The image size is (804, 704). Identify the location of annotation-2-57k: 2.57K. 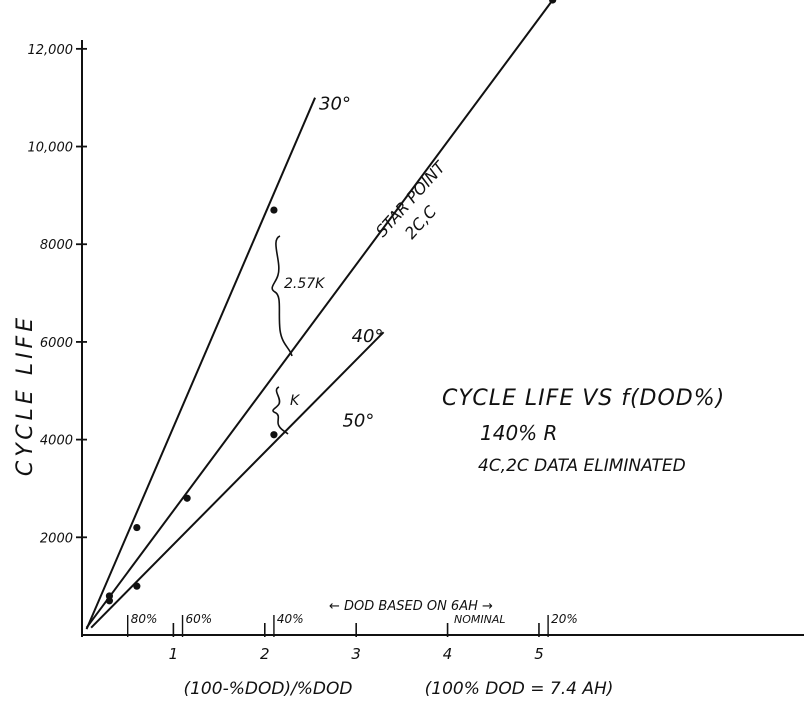
(305, 284).